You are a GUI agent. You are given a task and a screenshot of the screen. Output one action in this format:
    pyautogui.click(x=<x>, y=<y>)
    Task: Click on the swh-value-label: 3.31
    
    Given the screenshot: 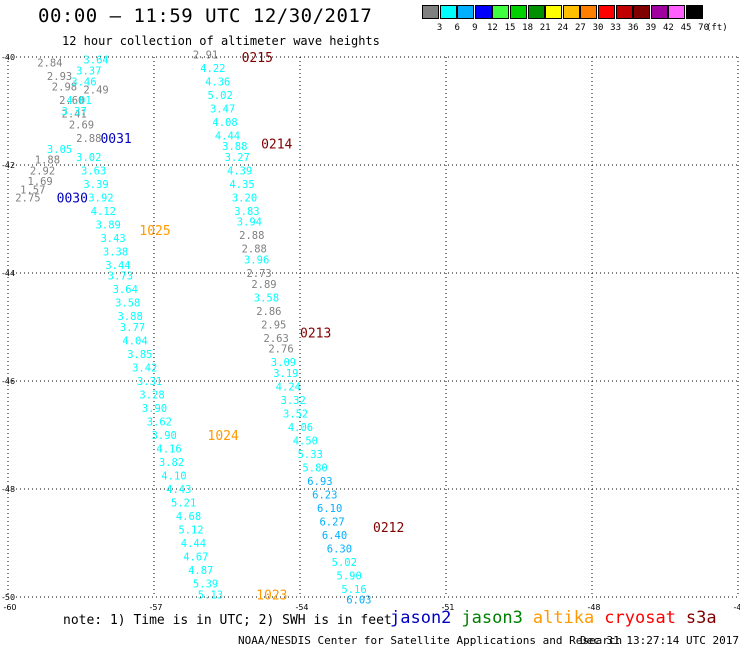 What is the action you would take?
    pyautogui.click(x=149, y=382)
    